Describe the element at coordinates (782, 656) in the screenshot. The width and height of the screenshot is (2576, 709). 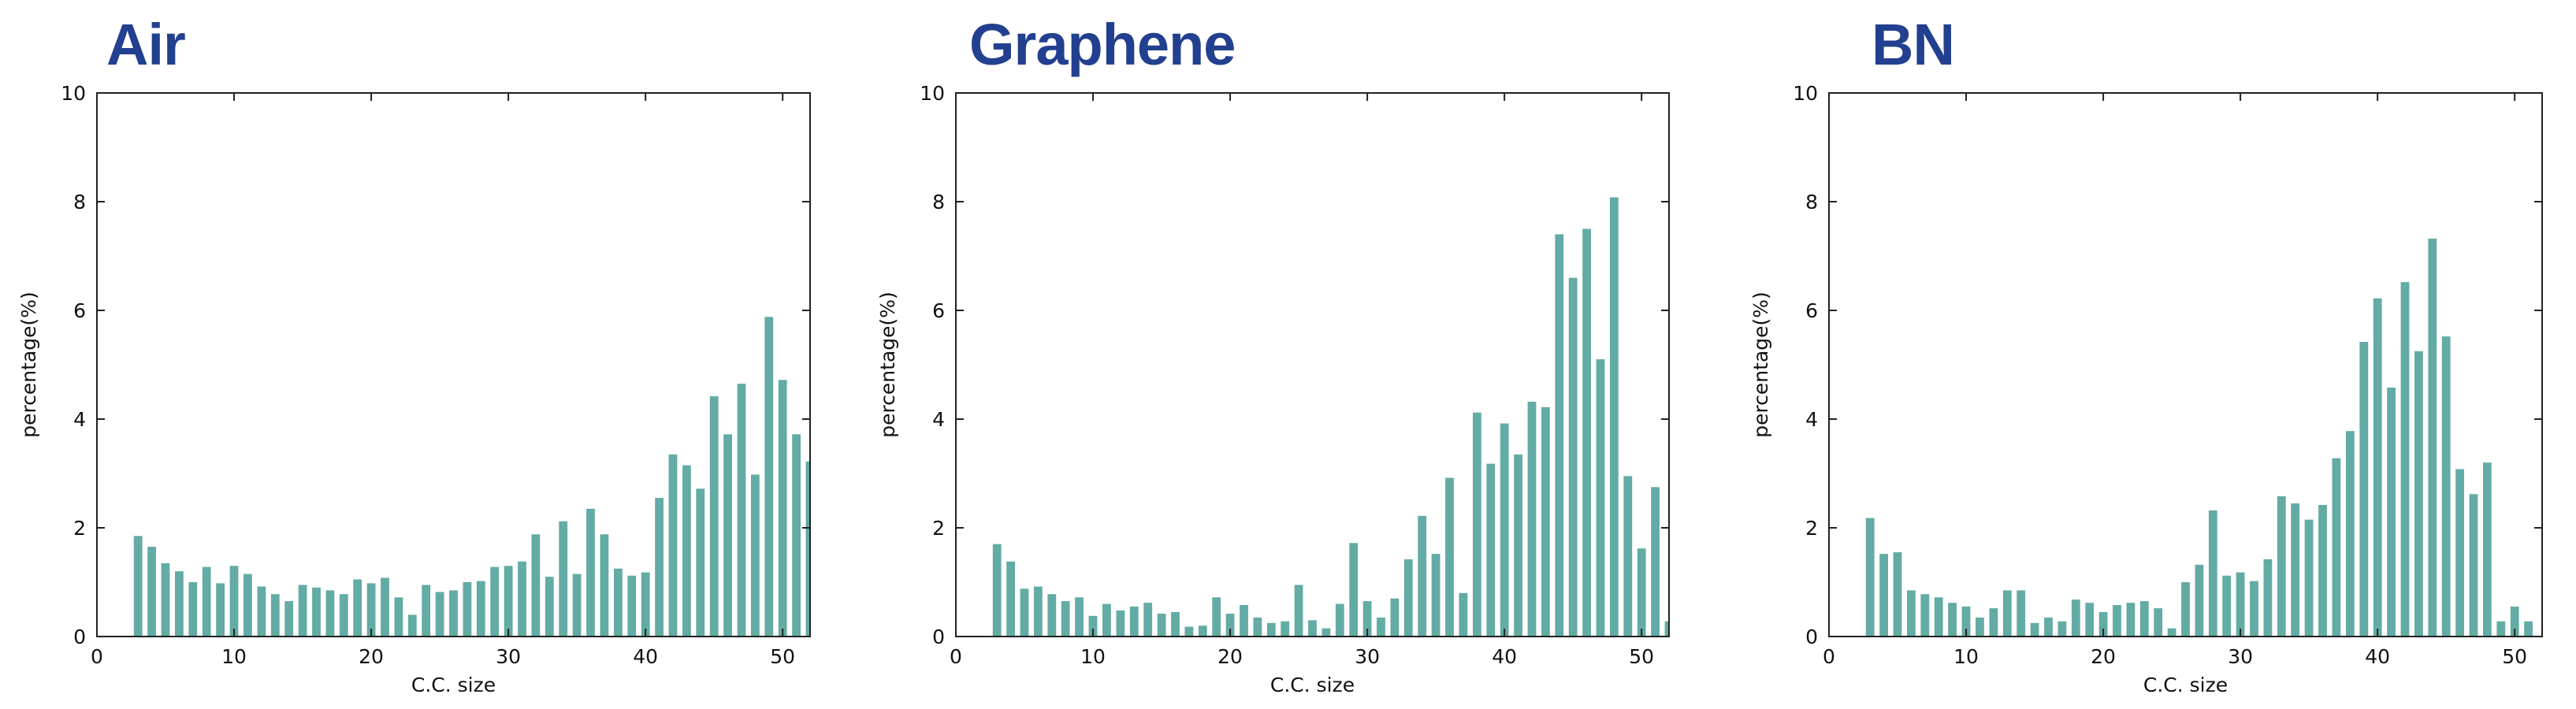
I see `x-tick-label: 50` at that location.